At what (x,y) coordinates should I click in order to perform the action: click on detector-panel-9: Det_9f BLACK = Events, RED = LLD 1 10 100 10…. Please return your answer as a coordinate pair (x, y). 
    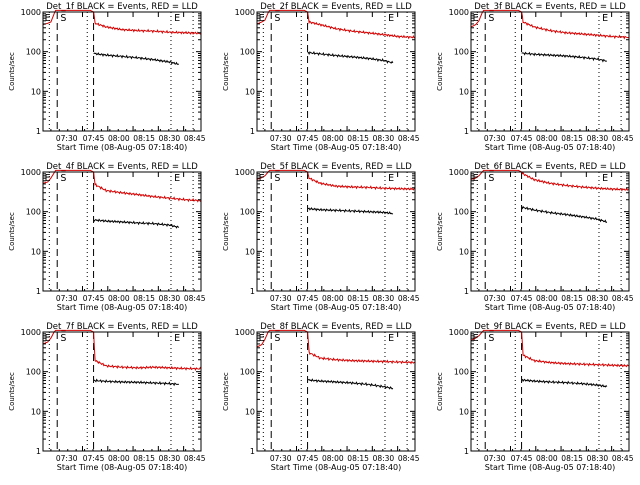
    Looking at the image, I should click on (535, 397).